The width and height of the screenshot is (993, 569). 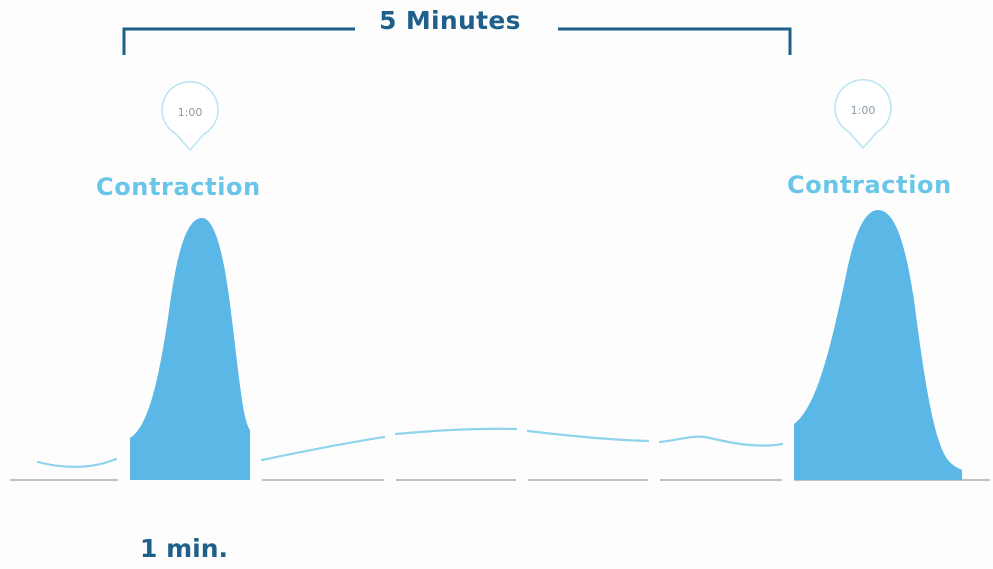 What do you see at coordinates (675, 41) in the screenshot?
I see `interval-bracket-right` at bounding box center [675, 41].